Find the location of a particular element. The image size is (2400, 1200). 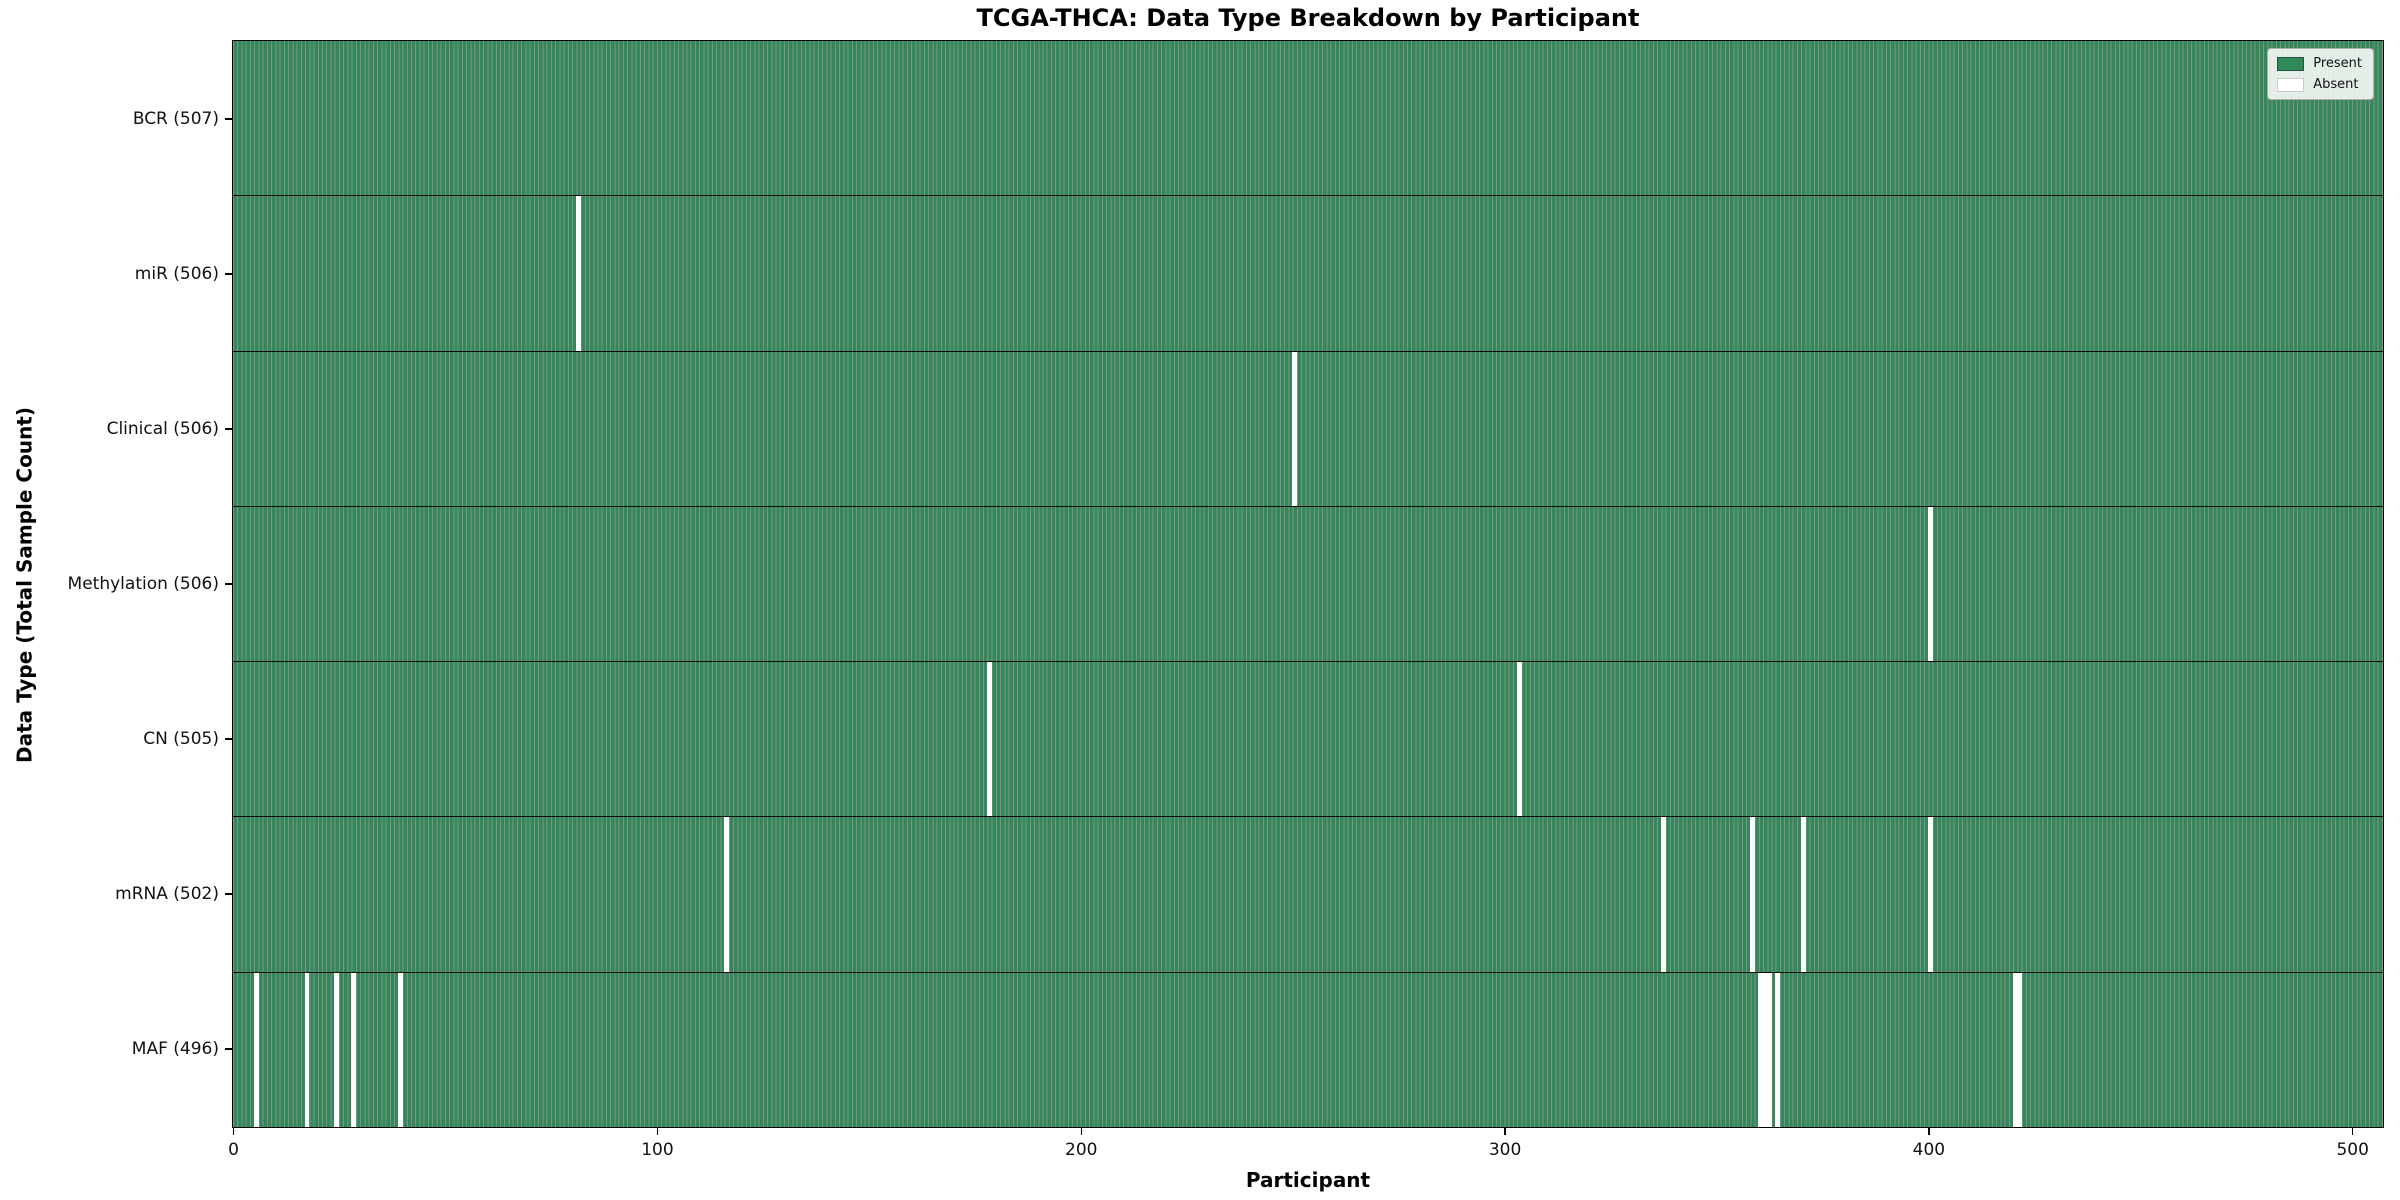

legend-item-present: Present is located at coordinates (2319, 63).